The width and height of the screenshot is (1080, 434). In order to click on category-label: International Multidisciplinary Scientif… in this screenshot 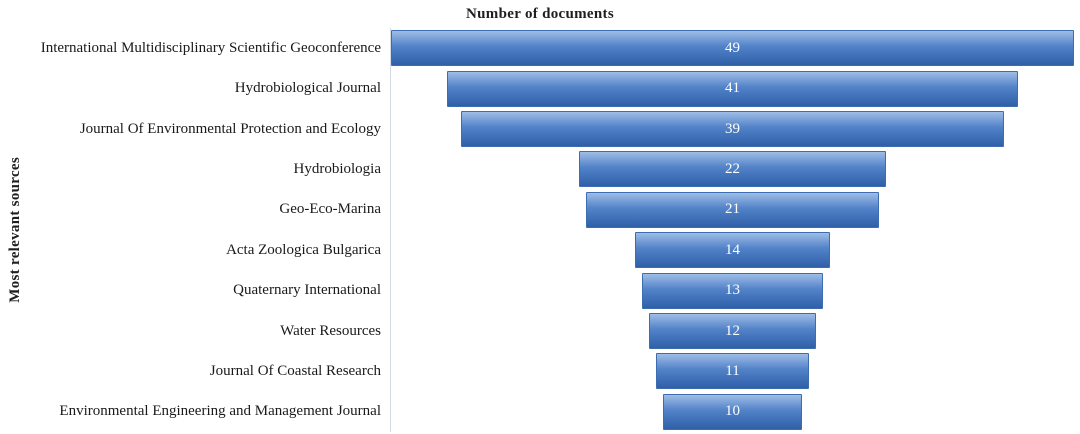, I will do `click(210, 47)`.